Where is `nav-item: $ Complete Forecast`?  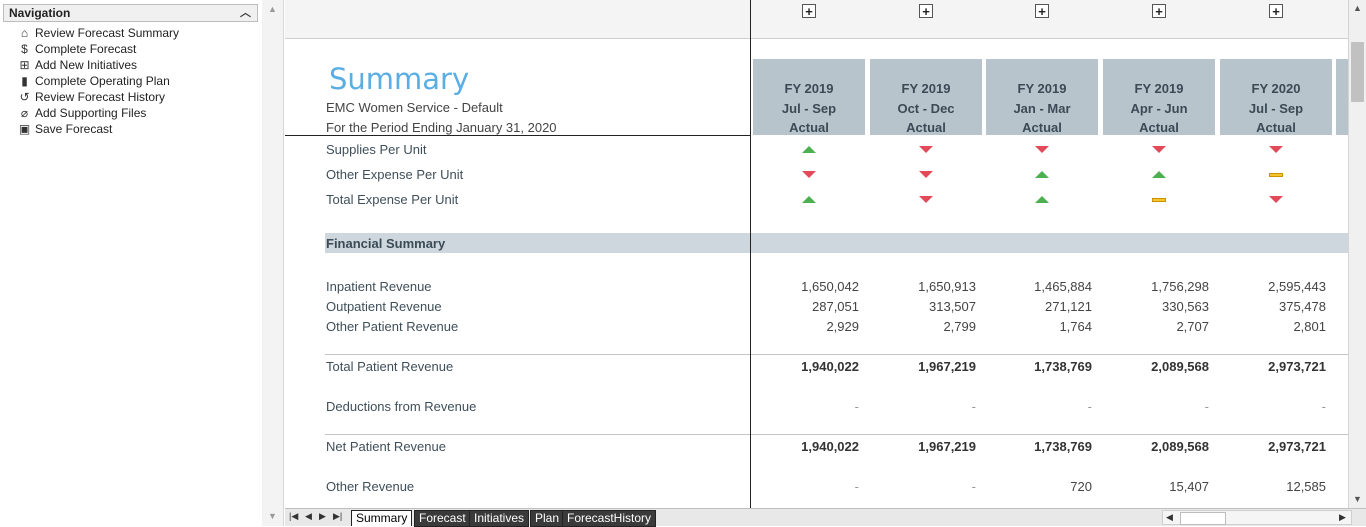 nav-item: $ Complete Forecast is located at coordinates (77, 49).